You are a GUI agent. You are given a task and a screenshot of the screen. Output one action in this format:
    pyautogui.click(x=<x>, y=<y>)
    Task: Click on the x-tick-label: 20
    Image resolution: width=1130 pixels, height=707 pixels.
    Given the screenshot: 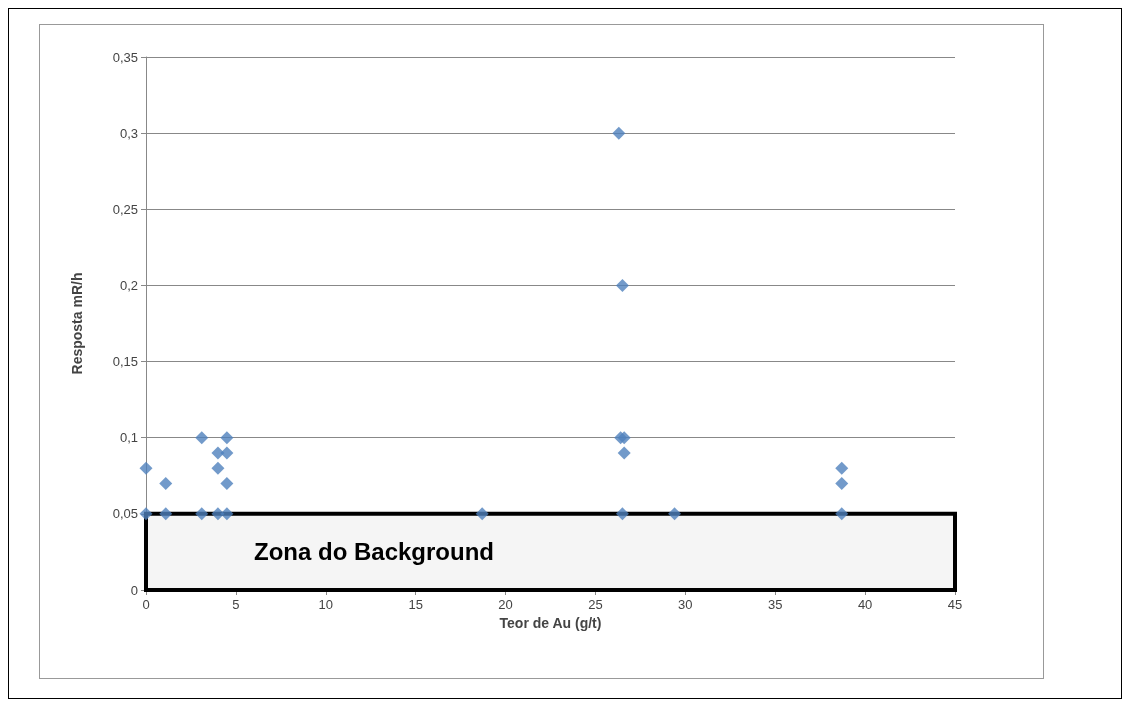 What is the action you would take?
    pyautogui.click(x=505, y=604)
    